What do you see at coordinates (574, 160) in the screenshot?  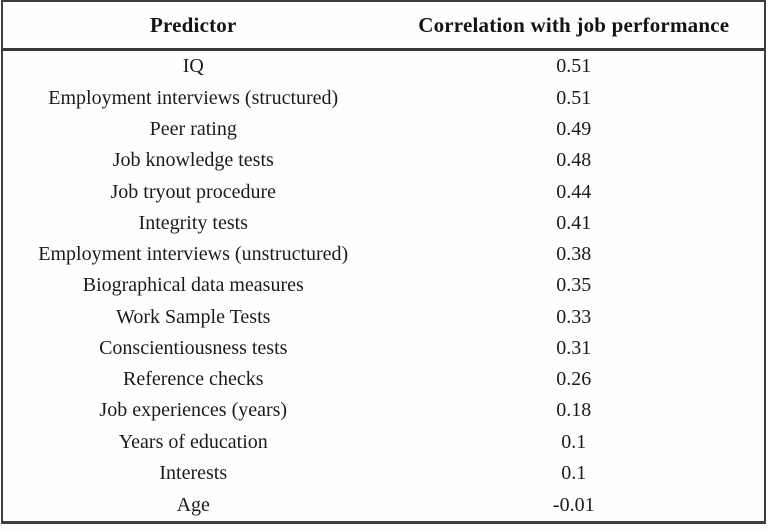 I see `correlation-cell: 0.48` at bounding box center [574, 160].